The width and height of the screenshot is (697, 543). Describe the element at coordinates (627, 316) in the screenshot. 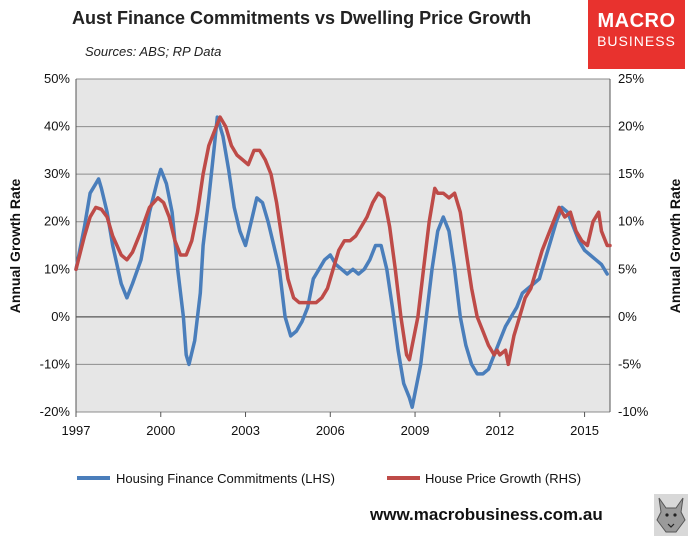

I see `y-right-tick-label: 0%` at that location.